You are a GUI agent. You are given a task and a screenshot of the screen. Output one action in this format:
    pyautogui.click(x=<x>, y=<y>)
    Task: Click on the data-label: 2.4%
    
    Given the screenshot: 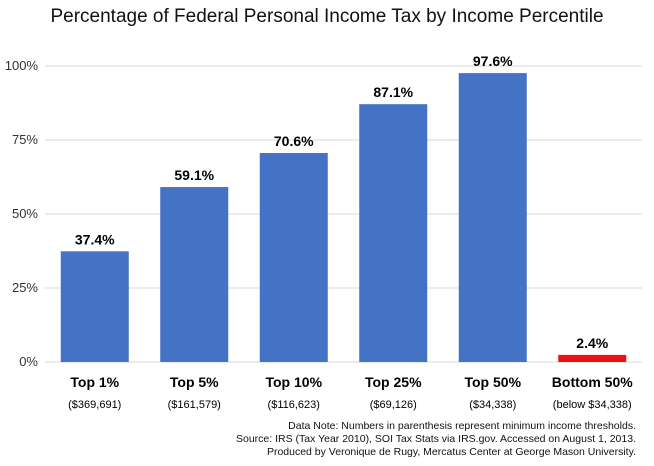 What is the action you would take?
    pyautogui.click(x=592, y=343)
    